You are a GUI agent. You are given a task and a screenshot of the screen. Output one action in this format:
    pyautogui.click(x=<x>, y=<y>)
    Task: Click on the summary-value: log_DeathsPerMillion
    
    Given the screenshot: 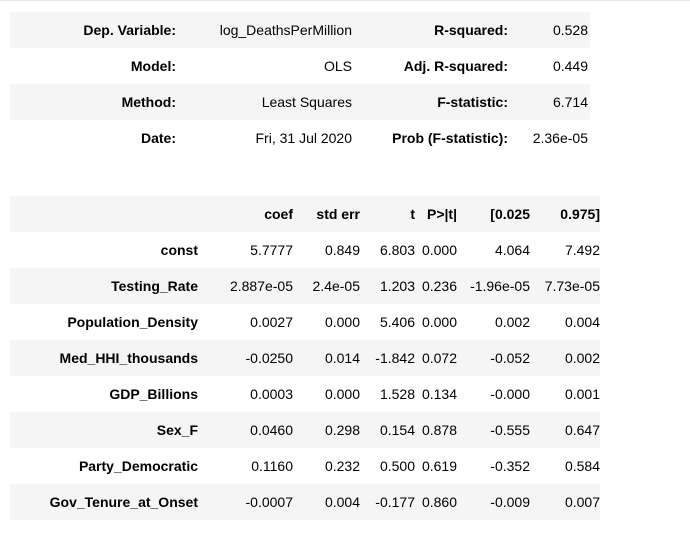 What is the action you would take?
    pyautogui.click(x=285, y=30)
    